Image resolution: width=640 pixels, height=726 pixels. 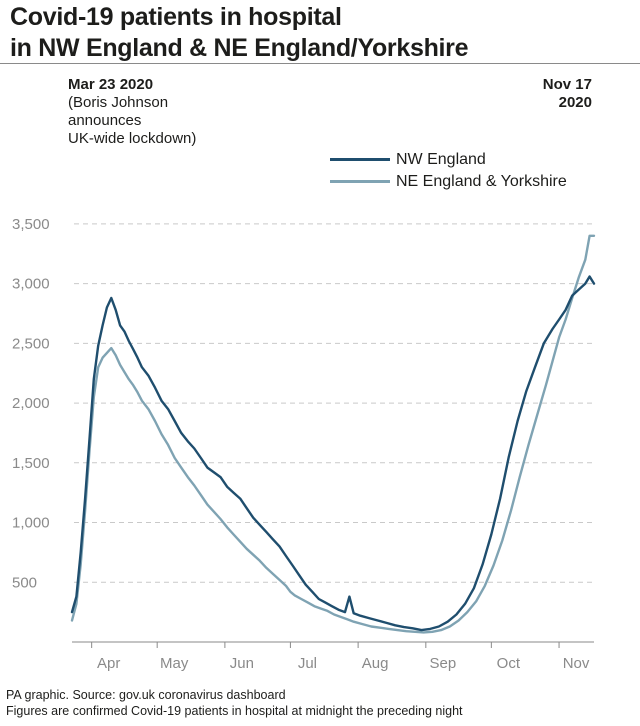 I want to click on y-tick-label-1000: 1,000, so click(x=31, y=523).